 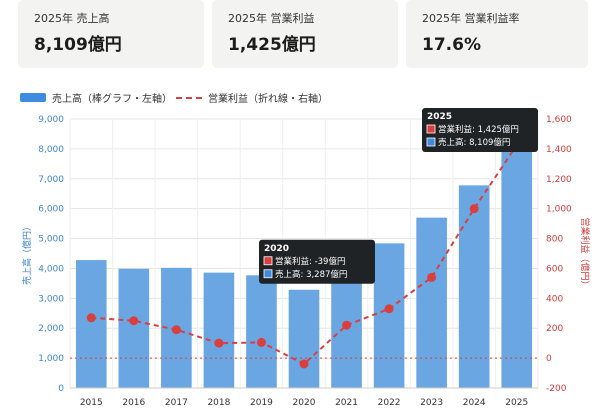 What do you see at coordinates (261, 331) in the screenshot?
I see `bar-sales-2019` at bounding box center [261, 331].